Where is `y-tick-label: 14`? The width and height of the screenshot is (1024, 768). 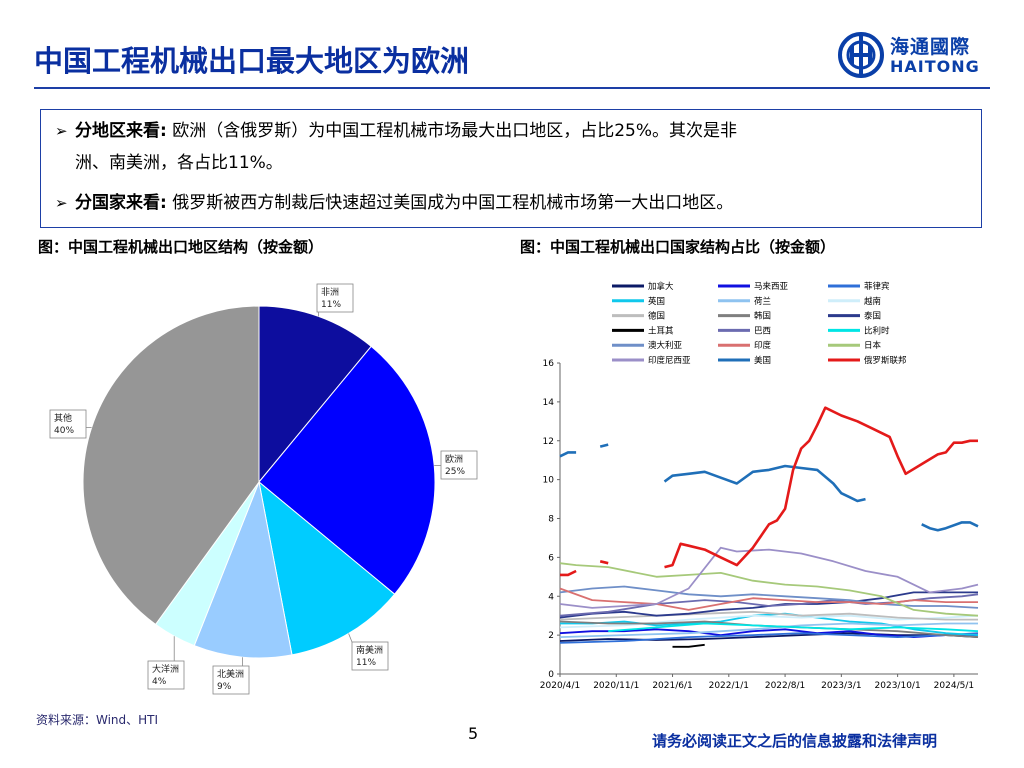
y-tick-label: 14 is located at coordinates (549, 403).